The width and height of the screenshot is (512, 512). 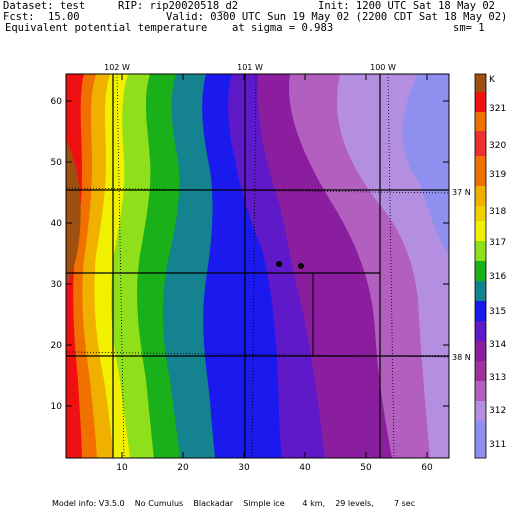 I want to click on colorbar-label: 312, so click(x=497, y=411).